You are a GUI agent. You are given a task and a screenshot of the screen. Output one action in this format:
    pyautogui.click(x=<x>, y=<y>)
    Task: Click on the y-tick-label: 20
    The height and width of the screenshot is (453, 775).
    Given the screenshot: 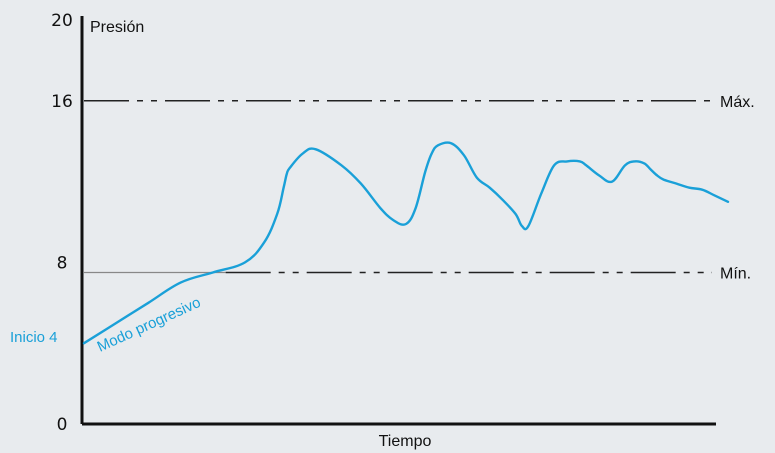 What is the action you would take?
    pyautogui.click(x=62, y=21)
    